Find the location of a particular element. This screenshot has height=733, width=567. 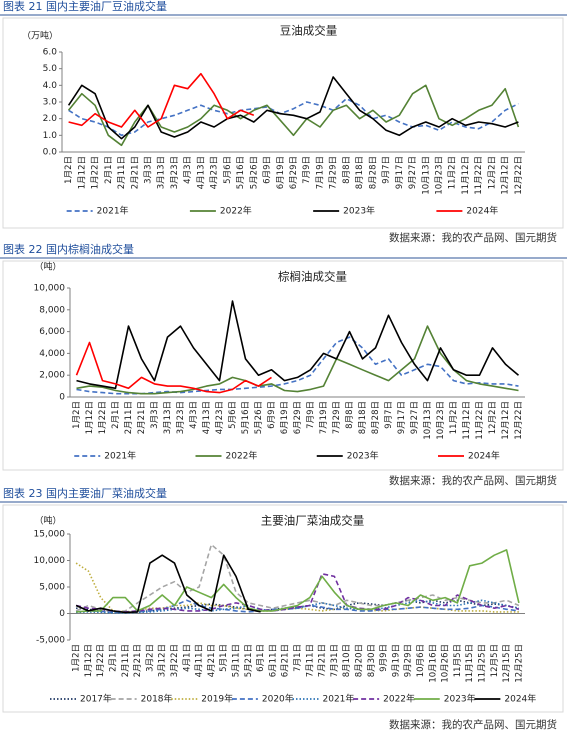

x-tick-label: 9月17日 is located at coordinates (400, 172).